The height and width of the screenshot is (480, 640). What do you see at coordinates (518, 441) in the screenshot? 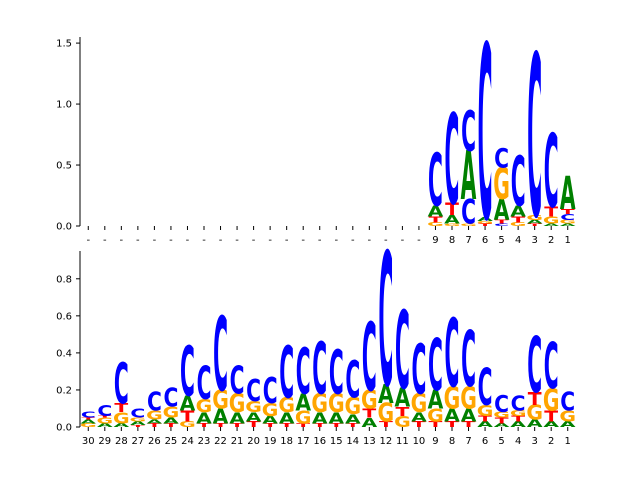
I see `x-tick-label: 4` at bounding box center [518, 441].